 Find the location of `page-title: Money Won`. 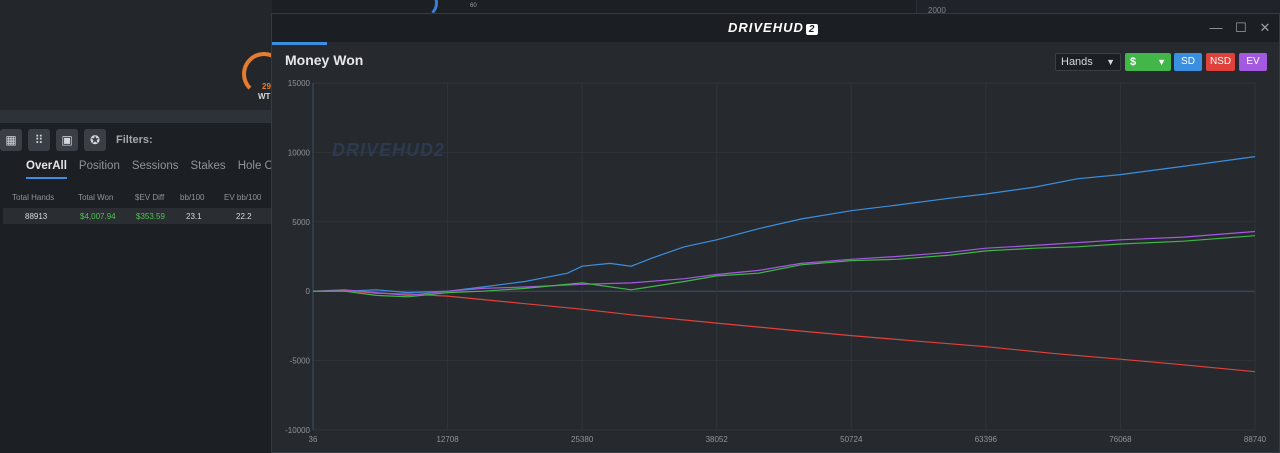

page-title: Money Won is located at coordinates (324, 60).